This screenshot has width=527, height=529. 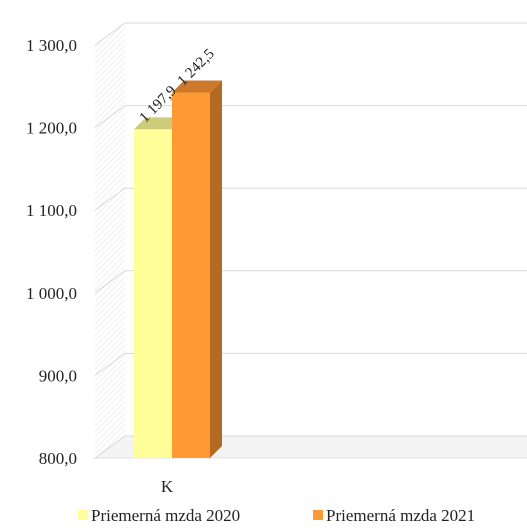 What do you see at coordinates (58, 458) in the screenshot?
I see `y-tick-label: 800,0` at bounding box center [58, 458].